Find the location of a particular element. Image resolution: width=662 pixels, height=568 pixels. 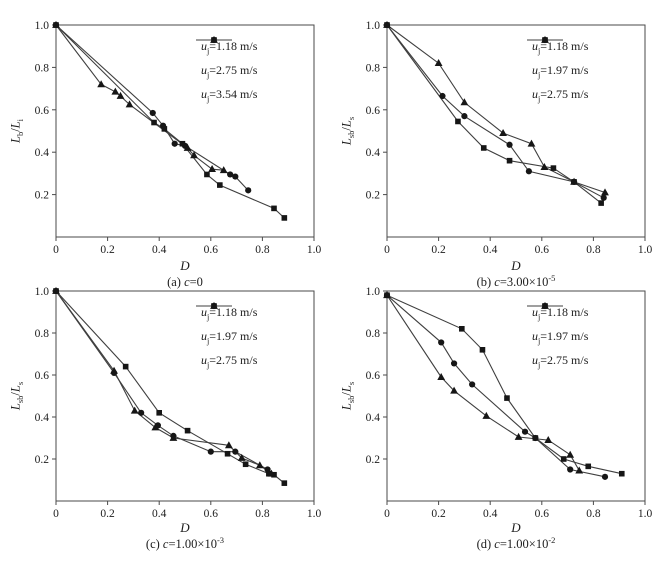

legend: uj=1.18 m/s uj=2.75 m/s uj=3.54 m/s is located at coordinates (226, 70).